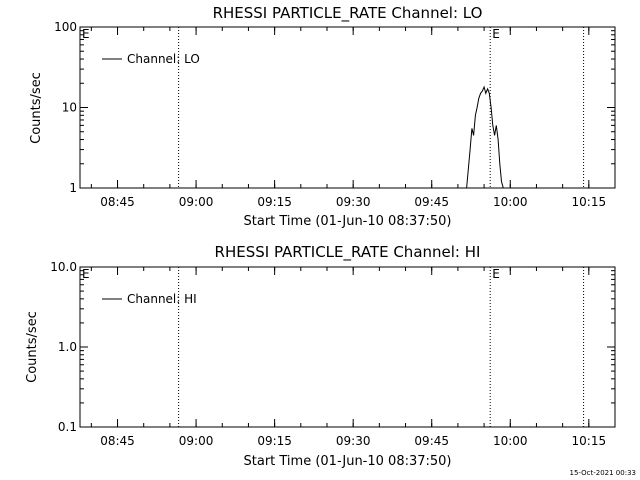 Image resolution: width=640 pixels, height=480 pixels. What do you see at coordinates (348, 252) in the screenshot?
I see `chart-title: RHESSI PARTICLE_RATE Channel: HI` at bounding box center [348, 252].